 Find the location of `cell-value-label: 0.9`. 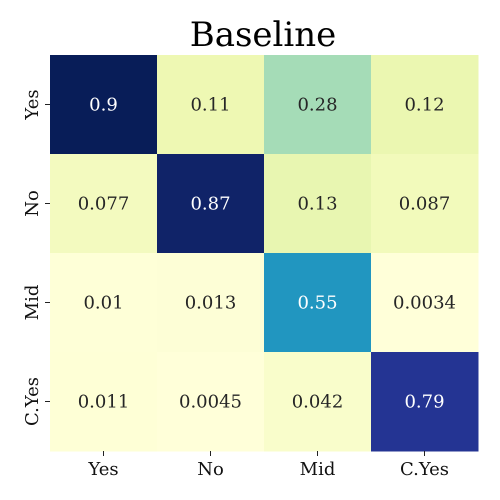

cell-value-label: 0.9 is located at coordinates (103, 105).